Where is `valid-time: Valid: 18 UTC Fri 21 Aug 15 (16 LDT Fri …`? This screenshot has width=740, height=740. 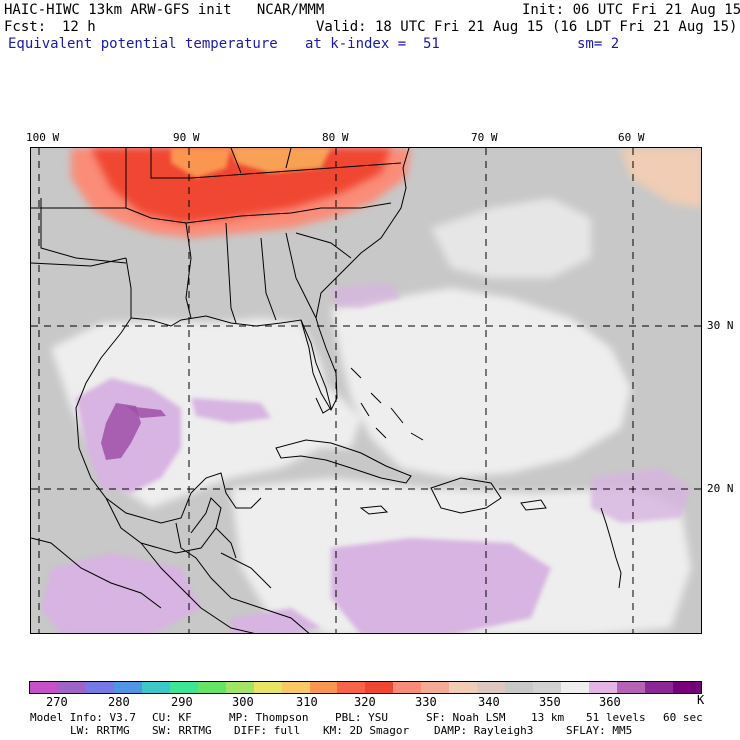 valid-time: Valid: 18 UTC Fri 21 Aug 15 (16 LDT Fri … is located at coordinates (527, 27).